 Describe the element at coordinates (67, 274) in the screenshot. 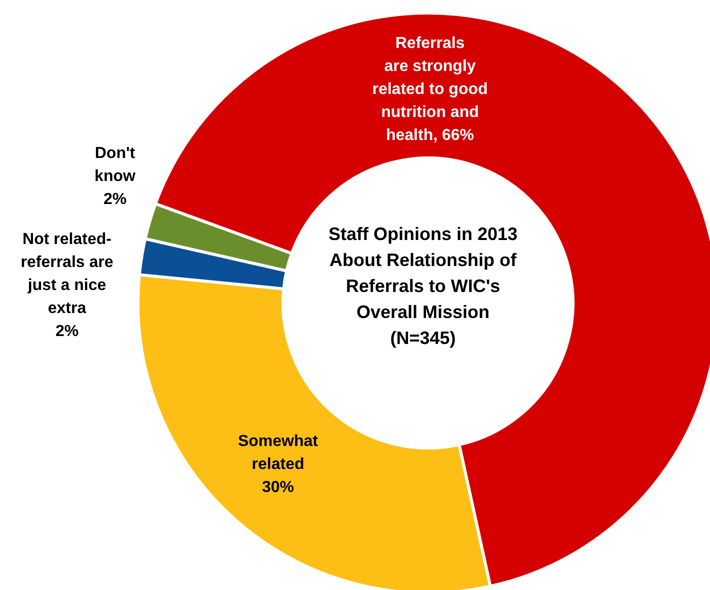

I see `slice-label: Not related-referrals are just a nice extra` at that location.